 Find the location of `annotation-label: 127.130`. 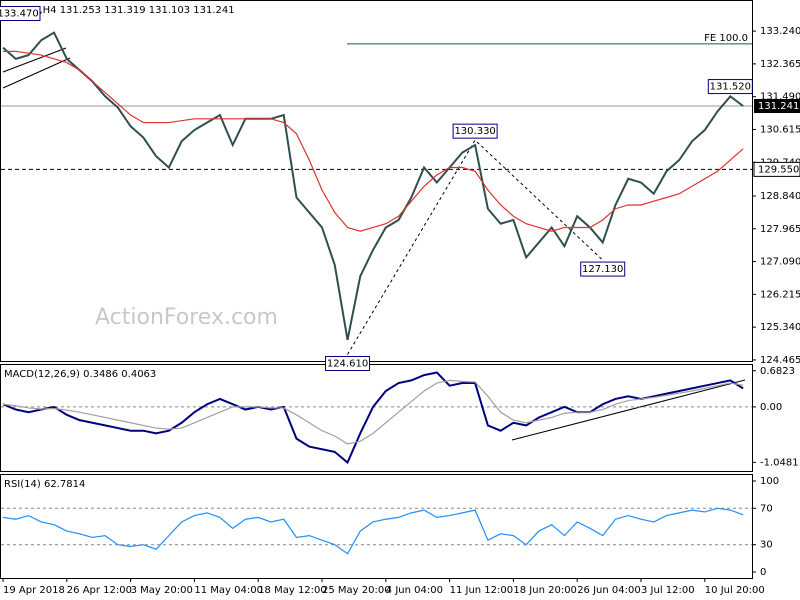

annotation-label: 127.130 is located at coordinates (602, 269).